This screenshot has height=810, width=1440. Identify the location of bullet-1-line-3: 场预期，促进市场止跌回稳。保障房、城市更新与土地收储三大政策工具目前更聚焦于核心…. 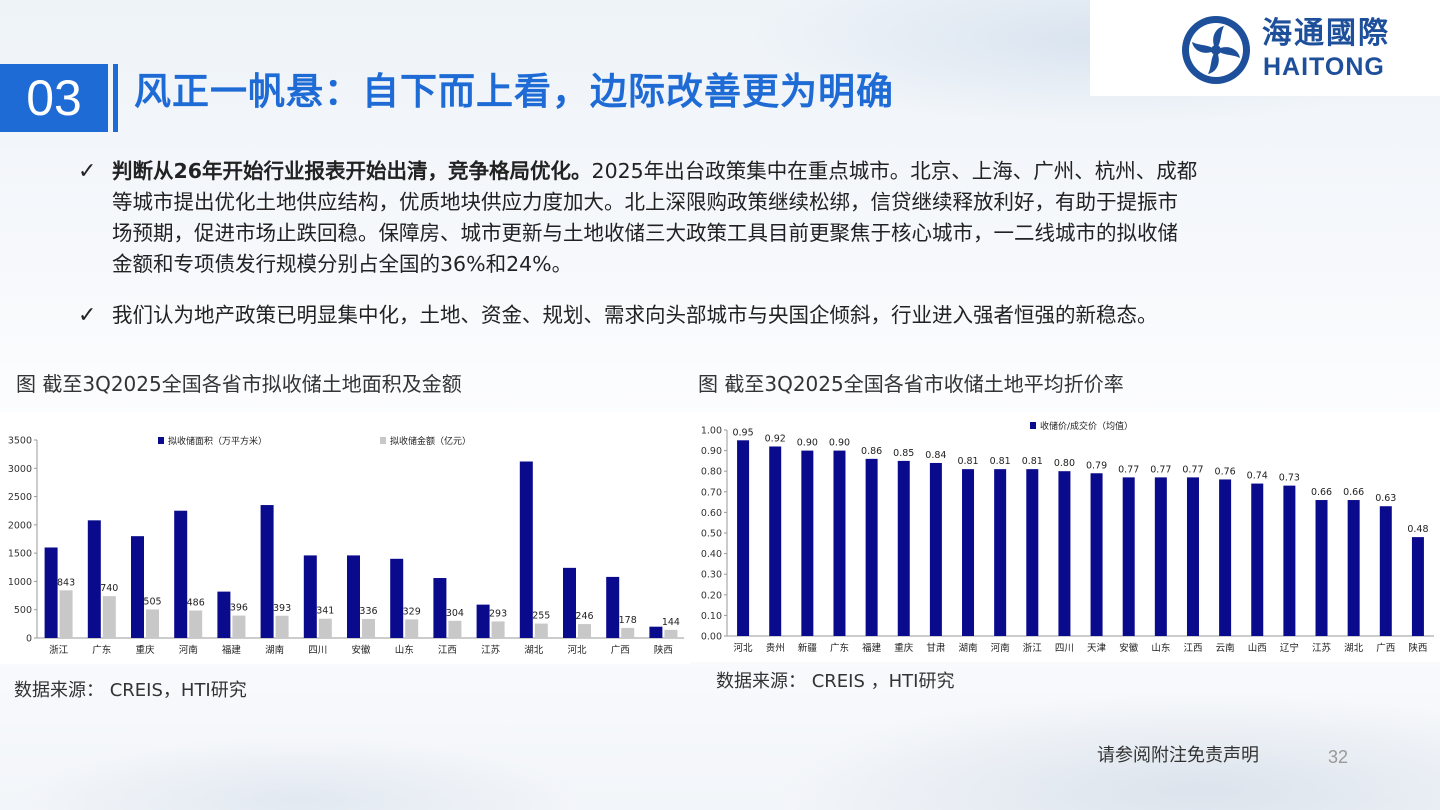
(645, 233).